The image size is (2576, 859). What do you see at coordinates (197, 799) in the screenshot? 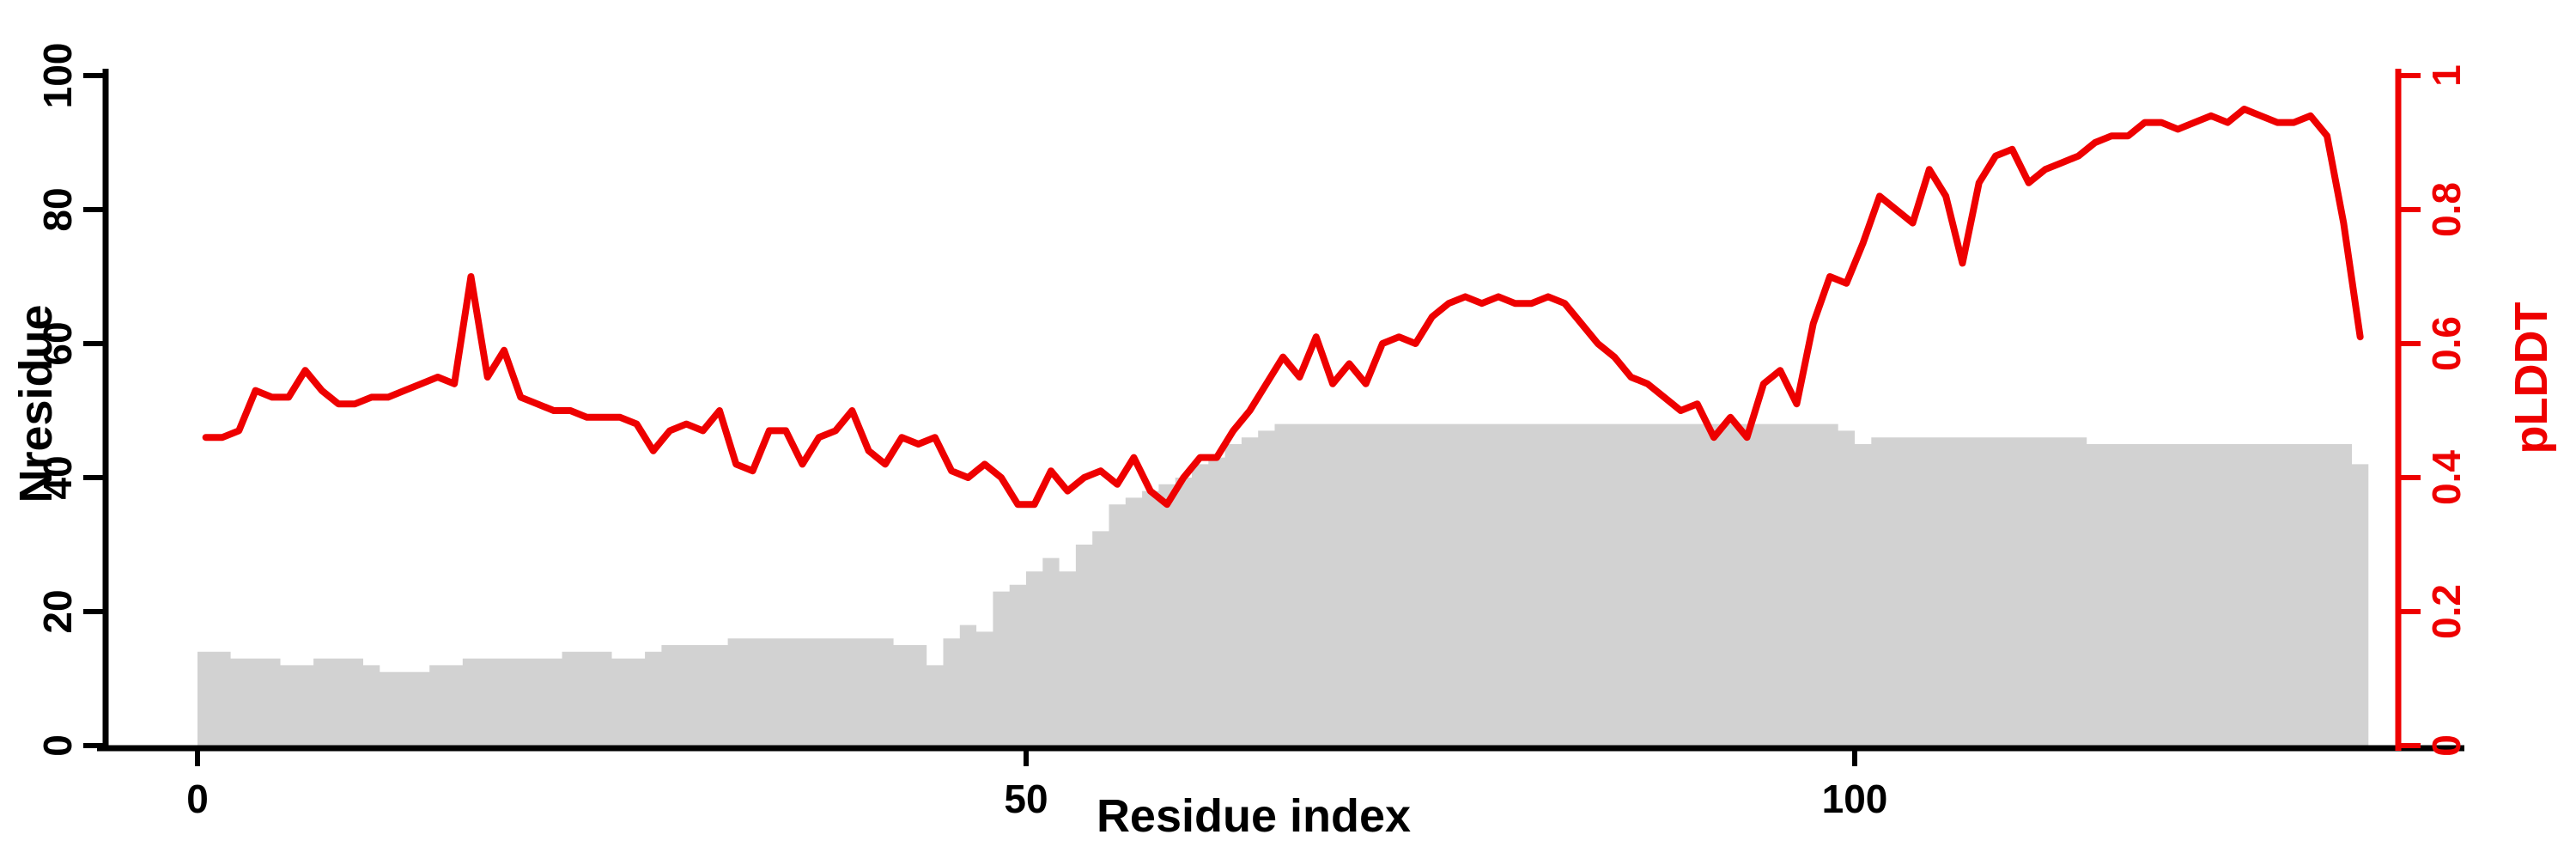
I see `x-tick-label: 0` at bounding box center [197, 799].